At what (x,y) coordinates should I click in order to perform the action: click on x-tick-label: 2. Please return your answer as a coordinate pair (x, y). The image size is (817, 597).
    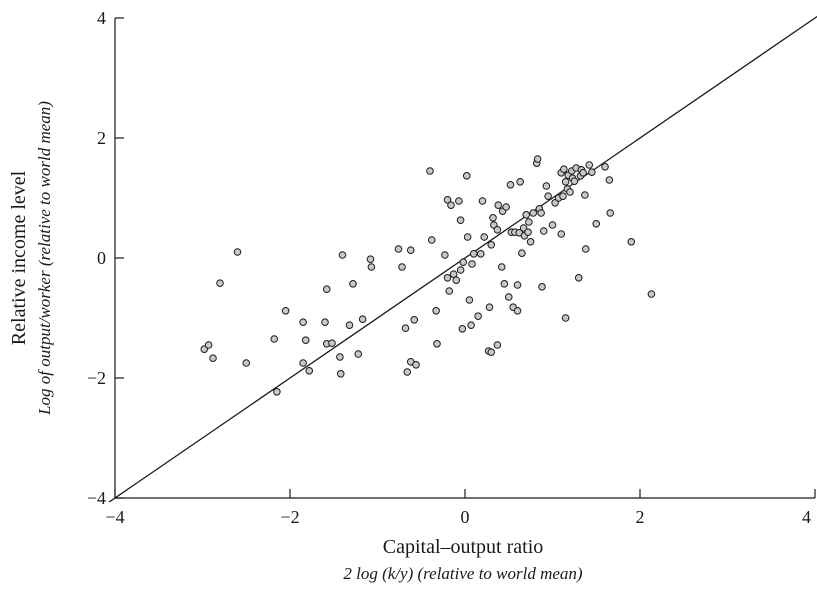
    Looking at the image, I should click on (640, 517).